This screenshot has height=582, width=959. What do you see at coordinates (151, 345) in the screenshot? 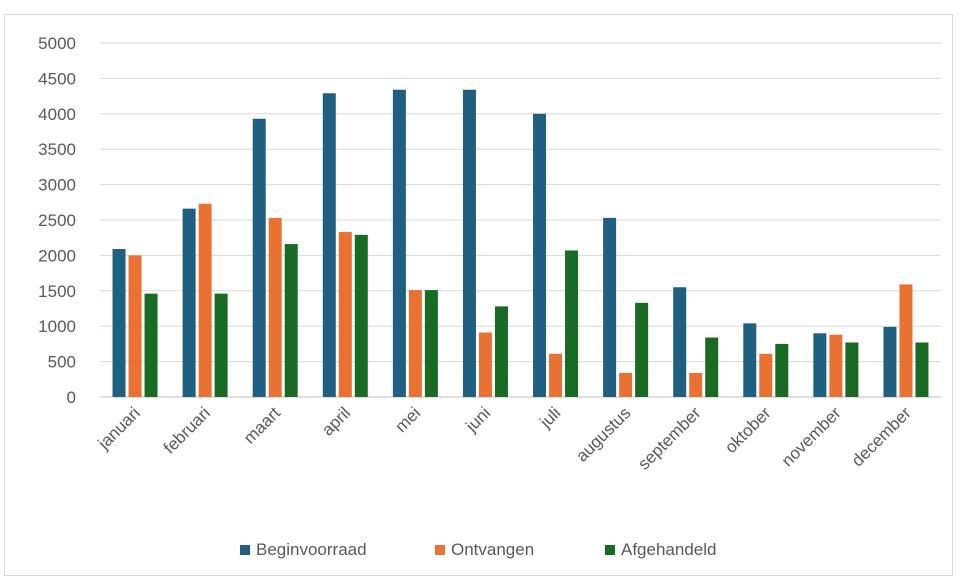
I see `bar-afgehandeld-januari` at bounding box center [151, 345].